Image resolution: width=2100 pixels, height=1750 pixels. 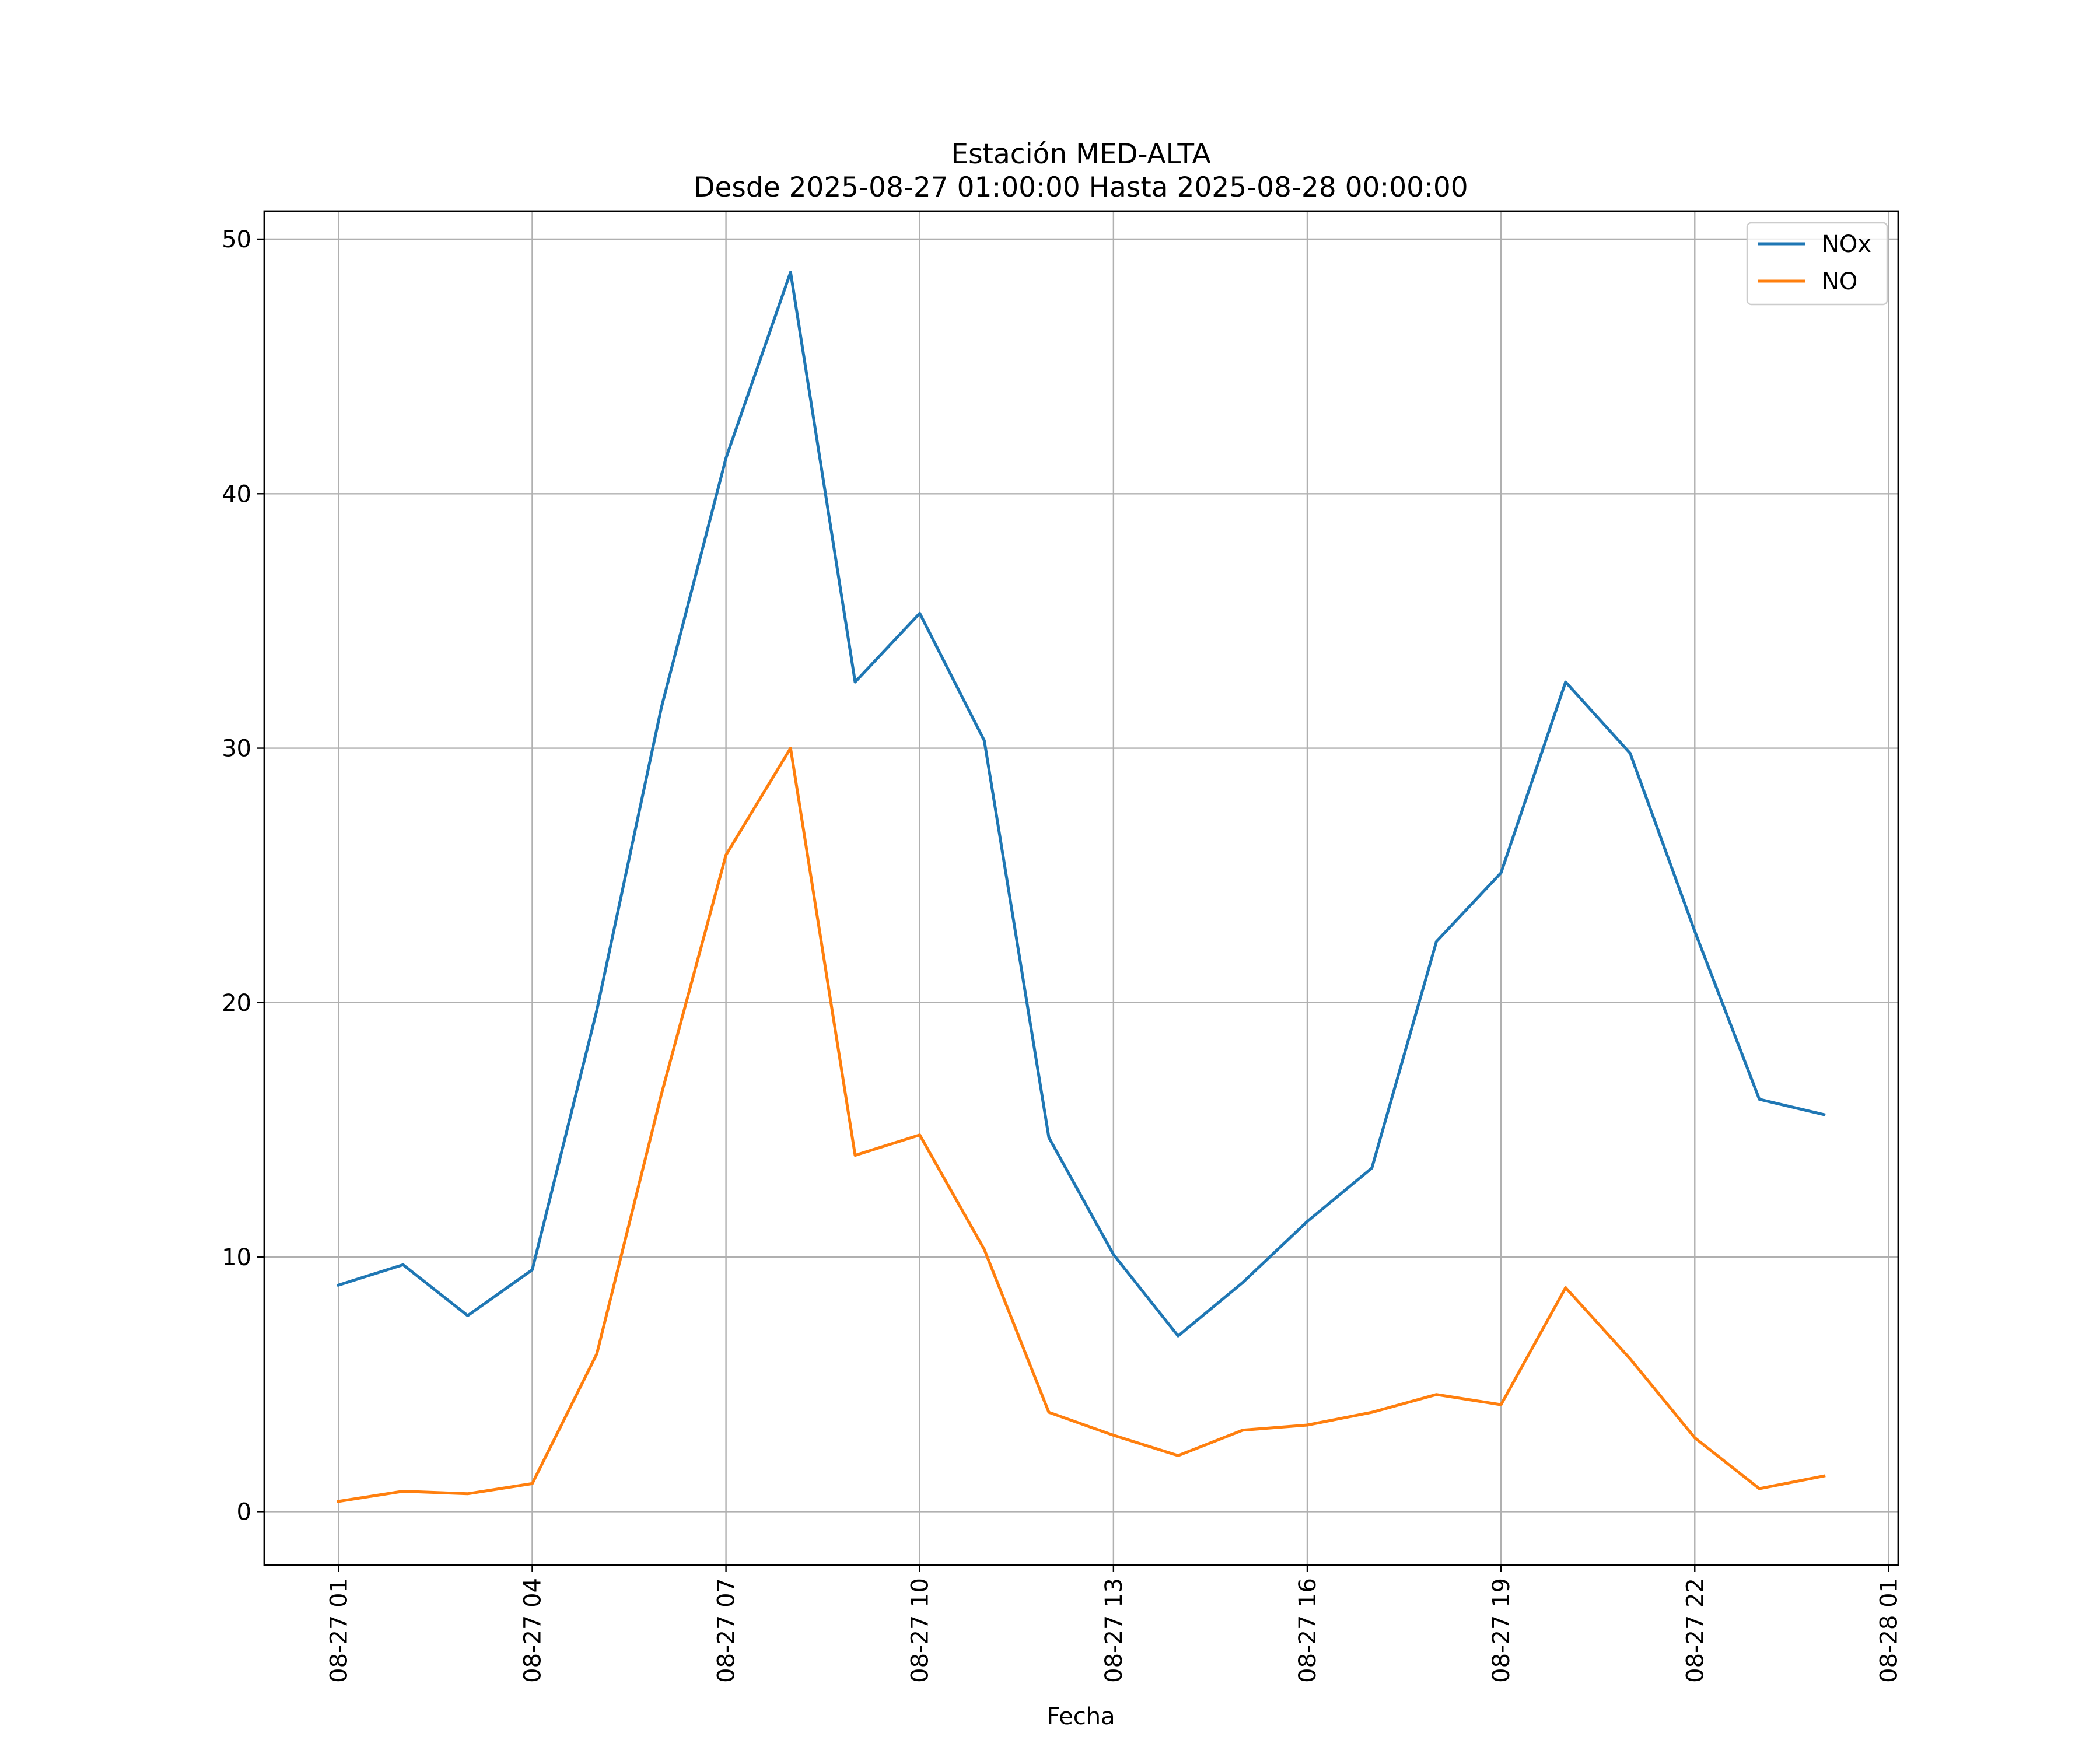 I want to click on legend: NOx NO, so click(x=1817, y=264).